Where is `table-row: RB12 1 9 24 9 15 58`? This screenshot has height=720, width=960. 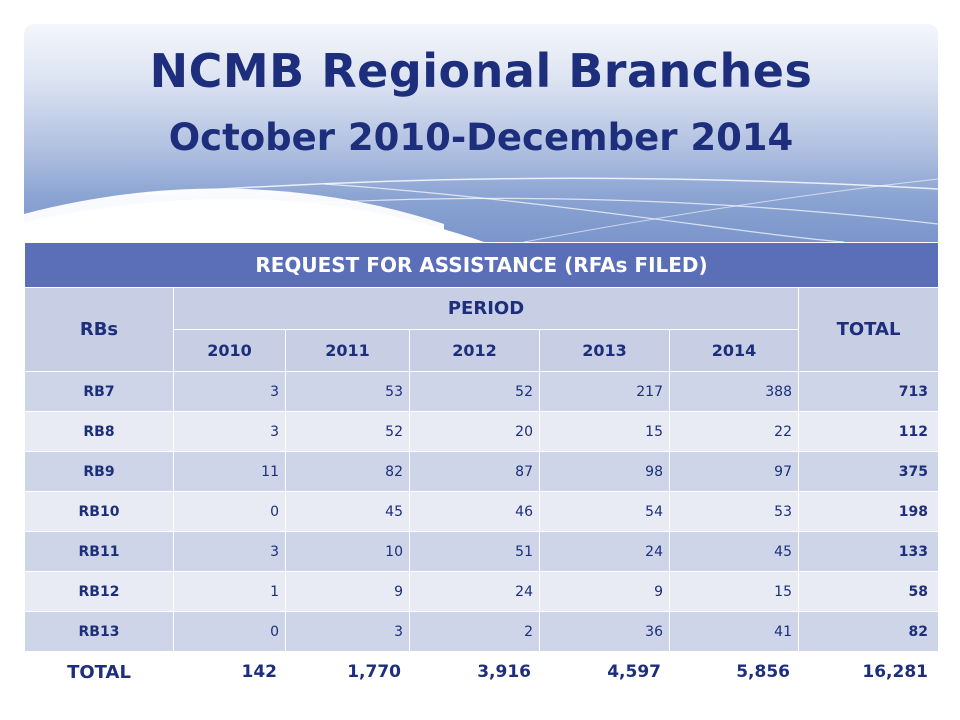 table-row: RB12 1 9 24 9 15 58 is located at coordinates (481, 591).